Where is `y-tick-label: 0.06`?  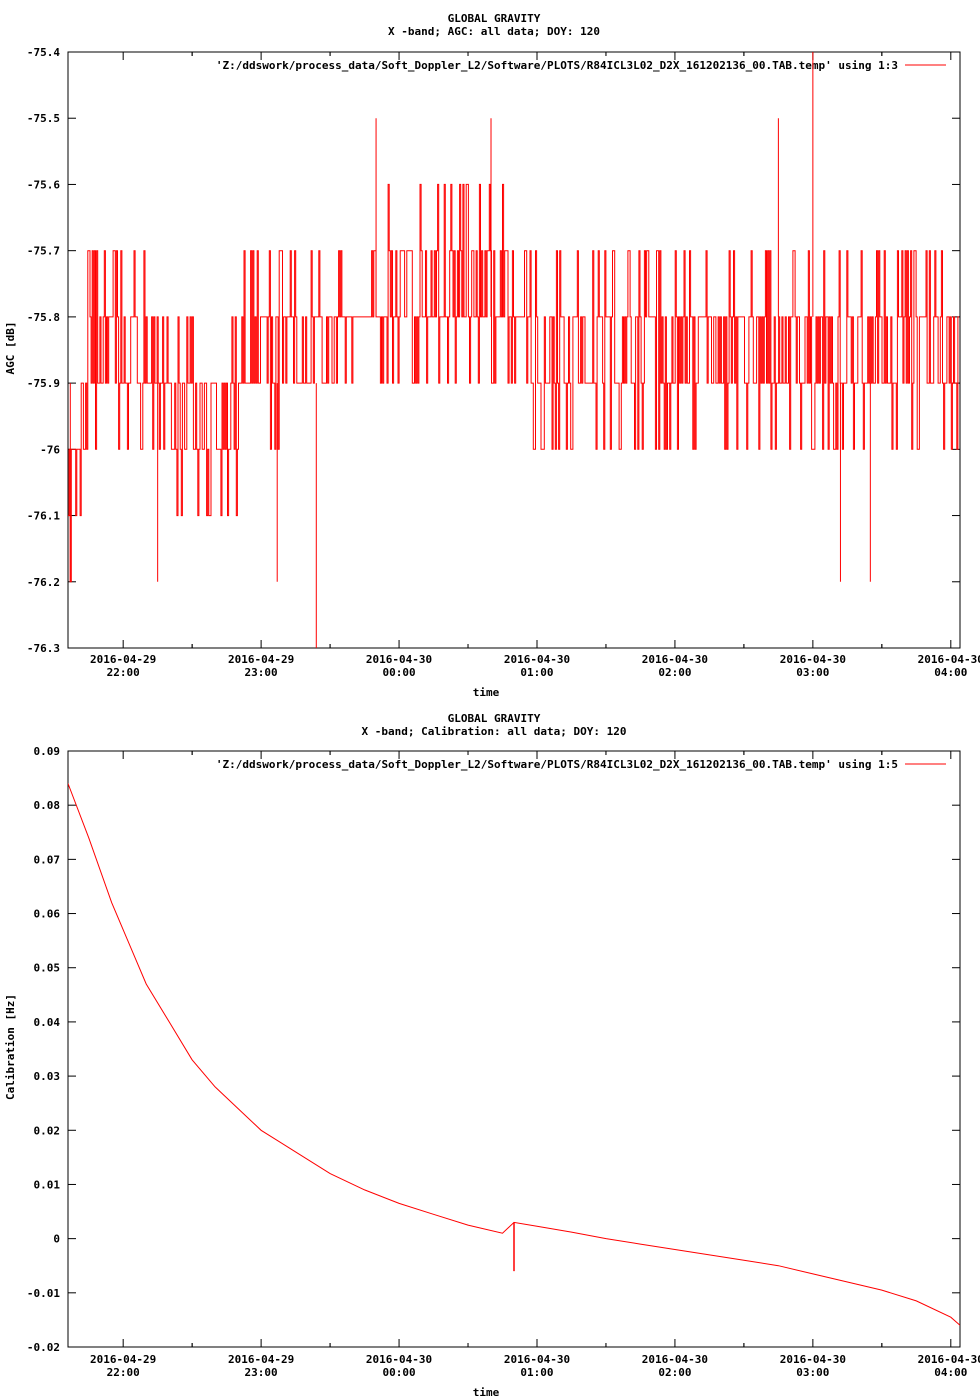 y-tick-label: 0.06 is located at coordinates (47, 914).